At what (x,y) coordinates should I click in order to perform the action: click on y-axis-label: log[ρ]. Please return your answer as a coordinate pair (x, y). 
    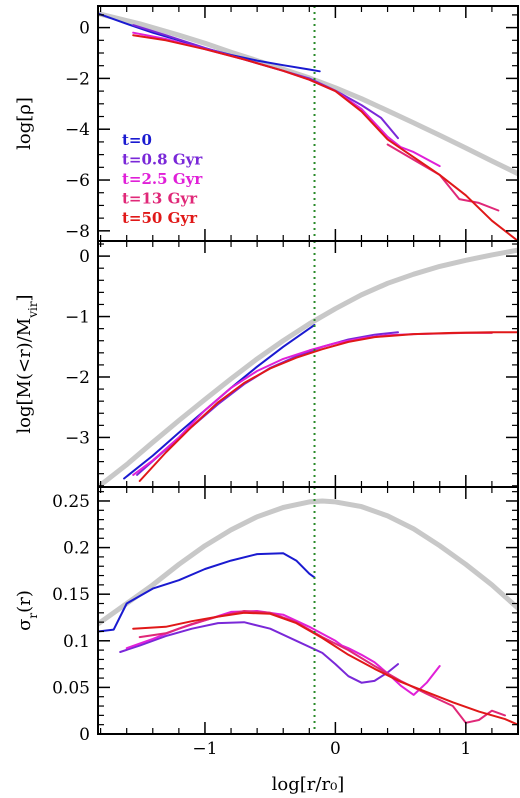
    Looking at the image, I should click on (24, 123).